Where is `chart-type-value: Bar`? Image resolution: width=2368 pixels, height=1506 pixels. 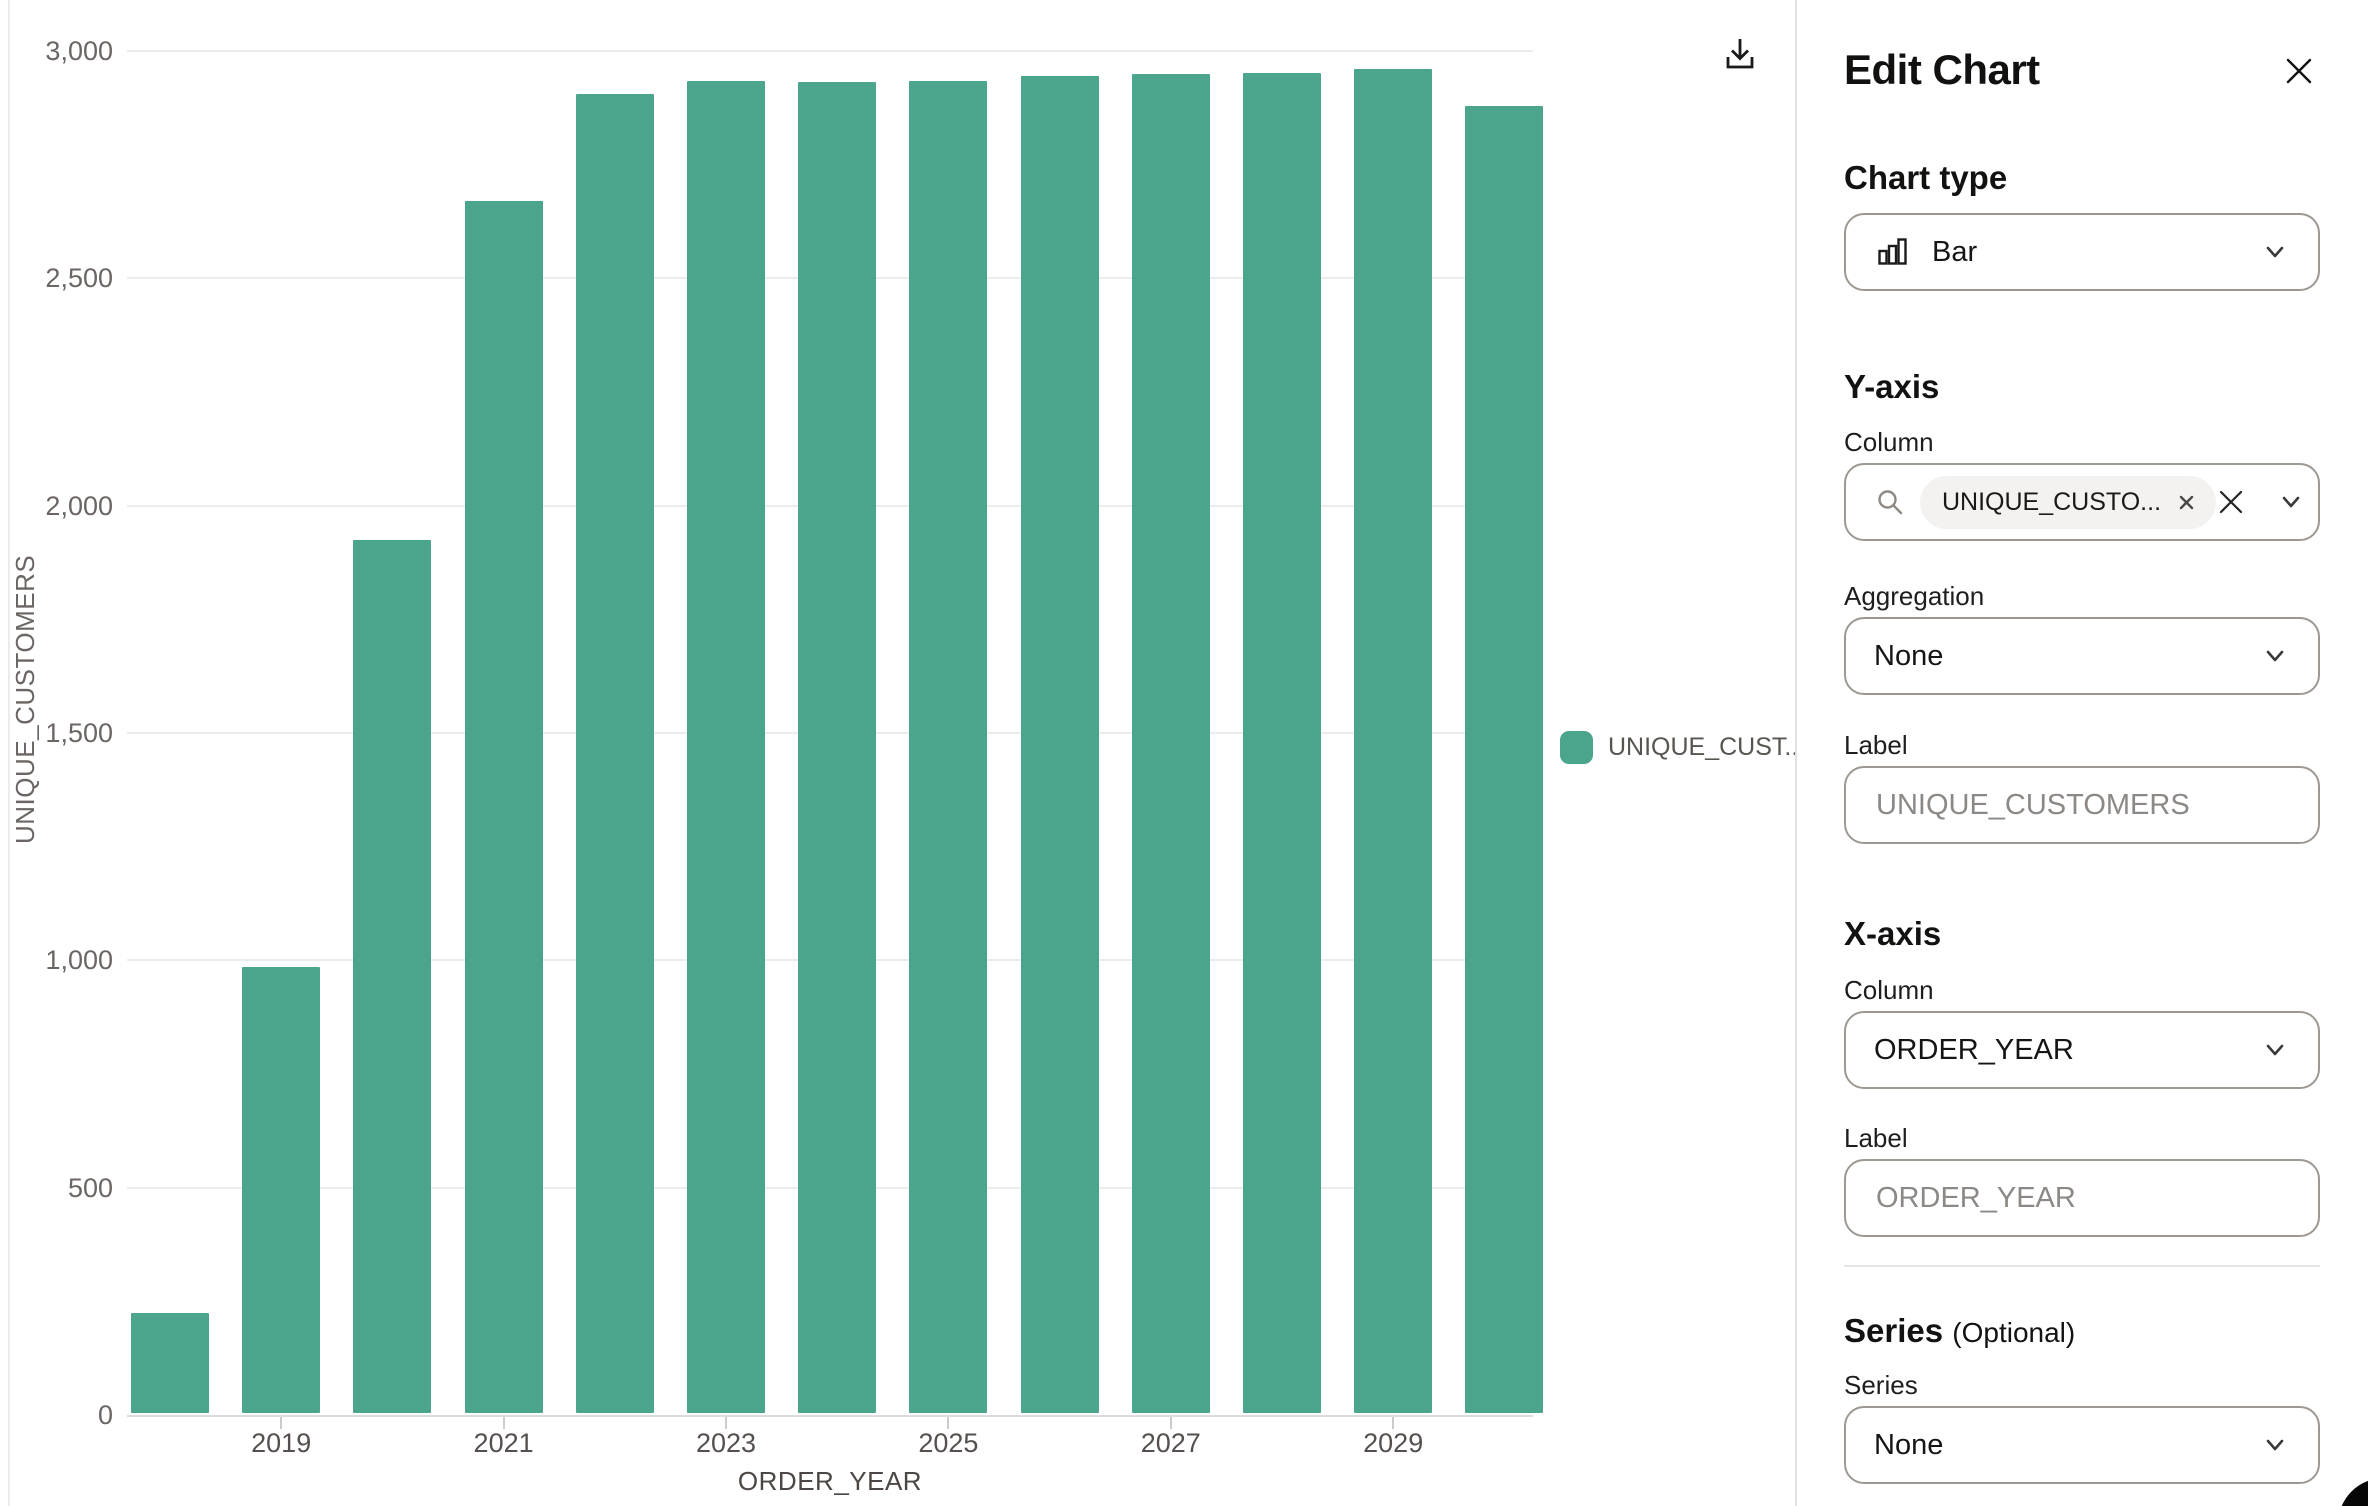 chart-type-value: Bar is located at coordinates (1955, 251).